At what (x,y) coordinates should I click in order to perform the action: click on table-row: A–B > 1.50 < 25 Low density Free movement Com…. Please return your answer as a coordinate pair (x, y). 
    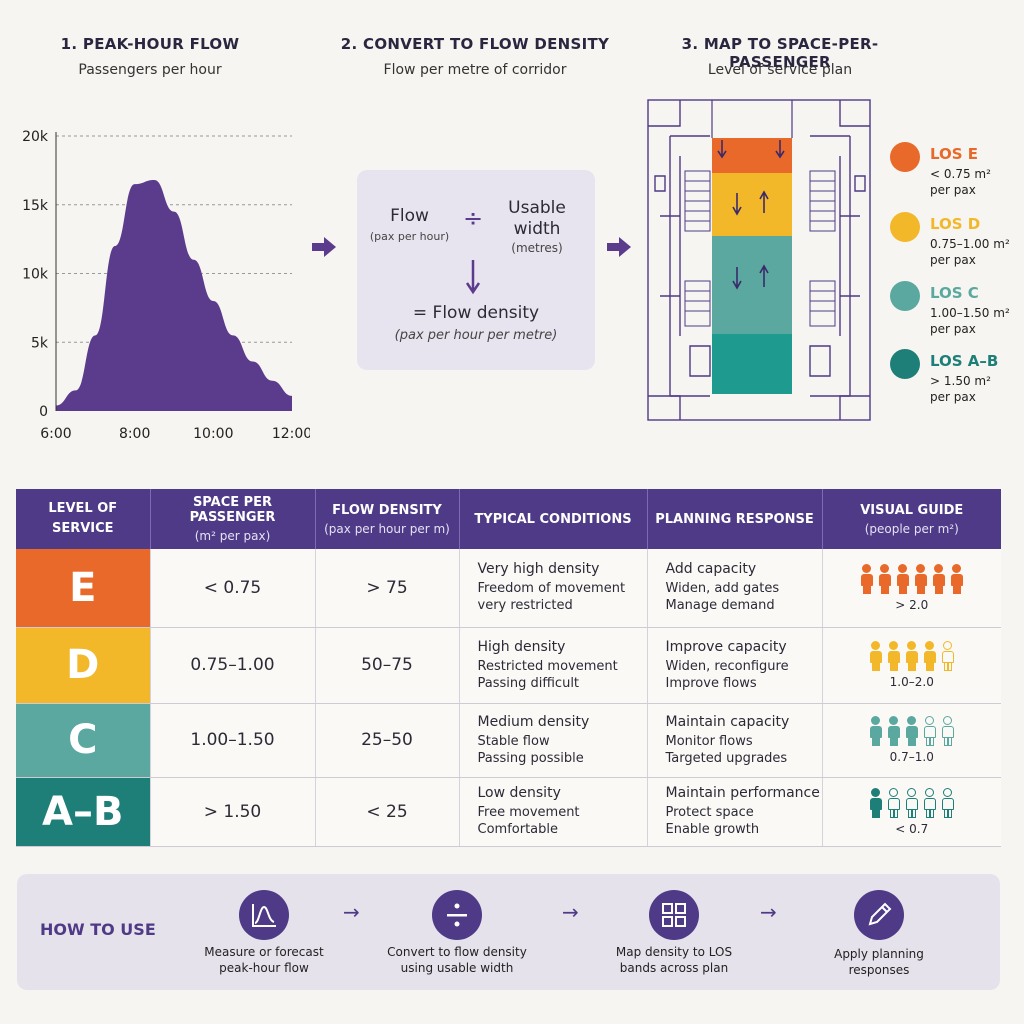
    Looking at the image, I should click on (509, 812).